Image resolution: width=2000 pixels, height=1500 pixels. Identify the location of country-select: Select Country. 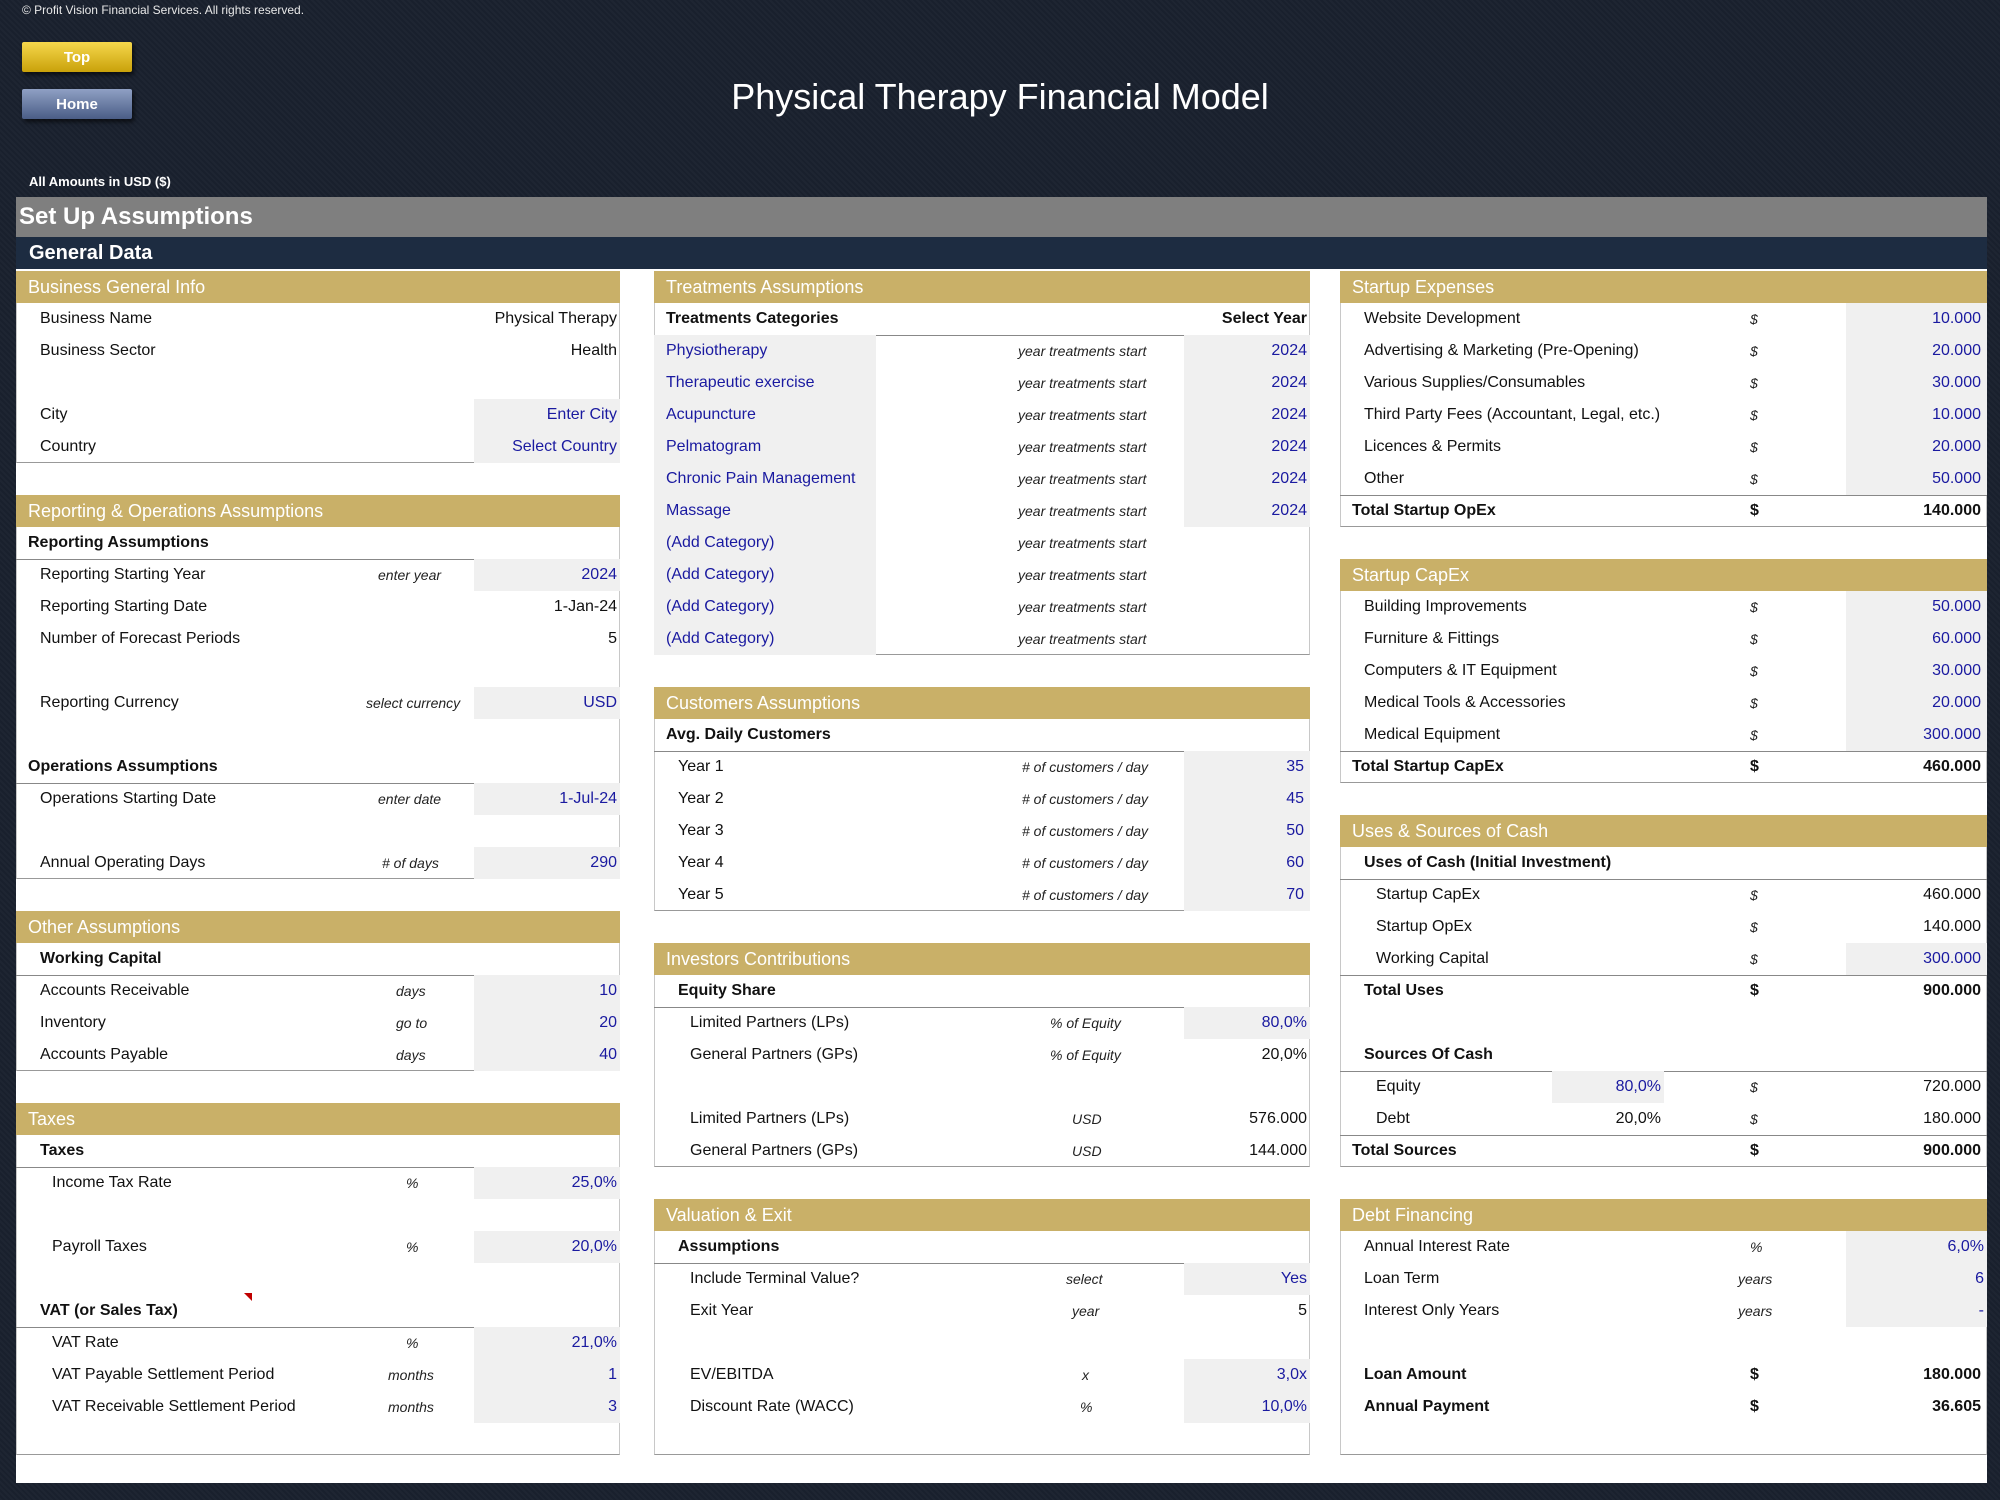
(547, 447).